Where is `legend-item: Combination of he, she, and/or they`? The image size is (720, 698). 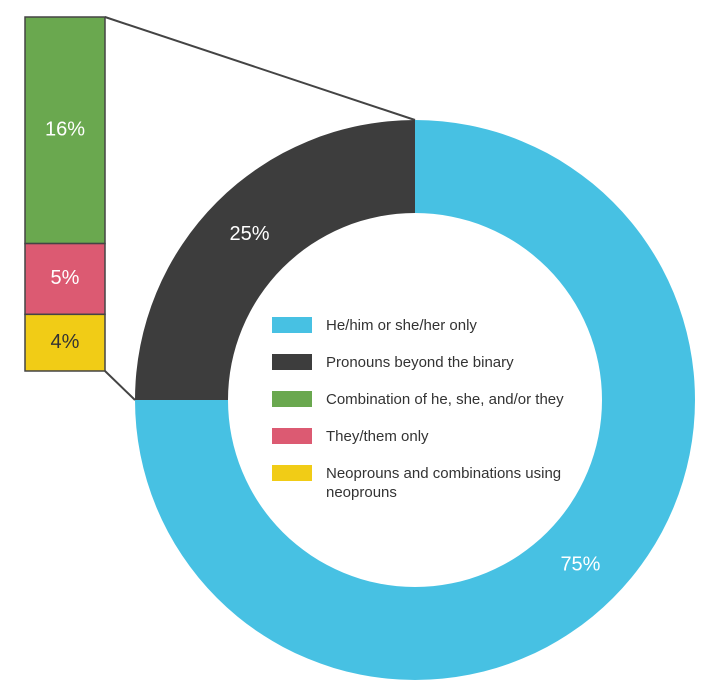 legend-item: Combination of he, she, and/or they is located at coordinates (422, 399).